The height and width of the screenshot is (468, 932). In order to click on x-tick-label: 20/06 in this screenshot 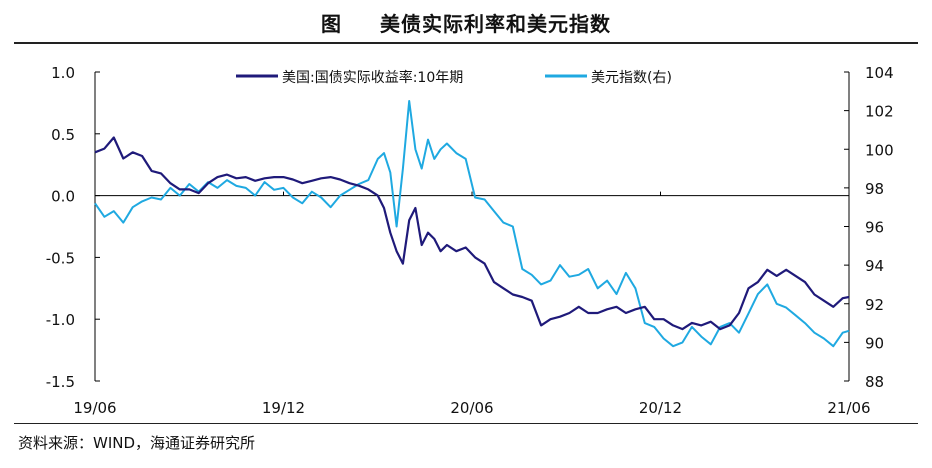, I will do `click(471, 408)`.